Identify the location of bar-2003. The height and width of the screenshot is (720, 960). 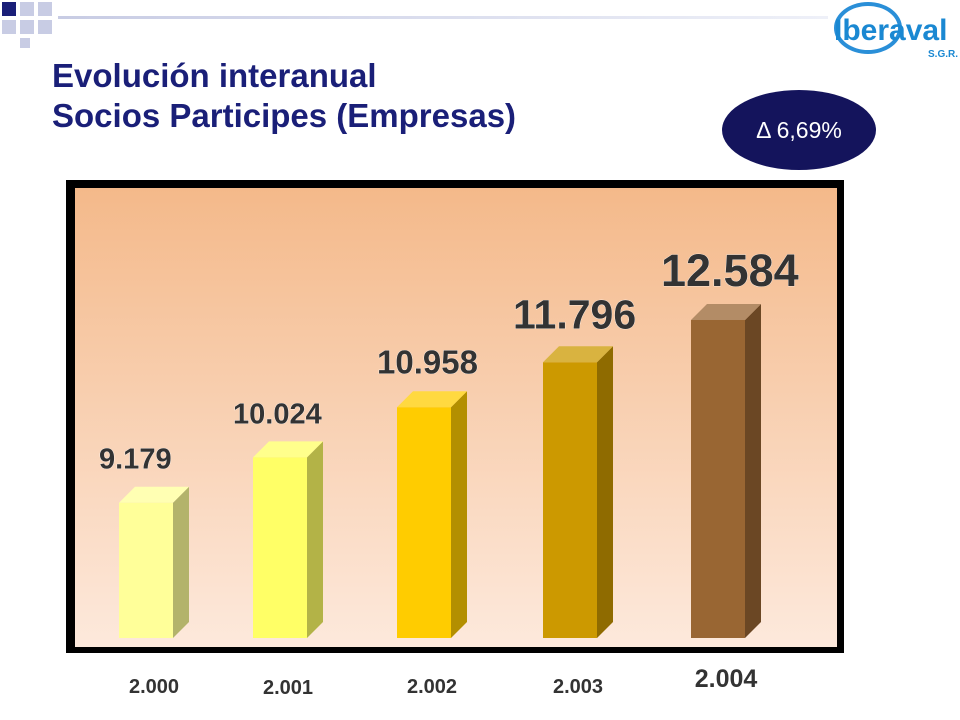
(578, 492).